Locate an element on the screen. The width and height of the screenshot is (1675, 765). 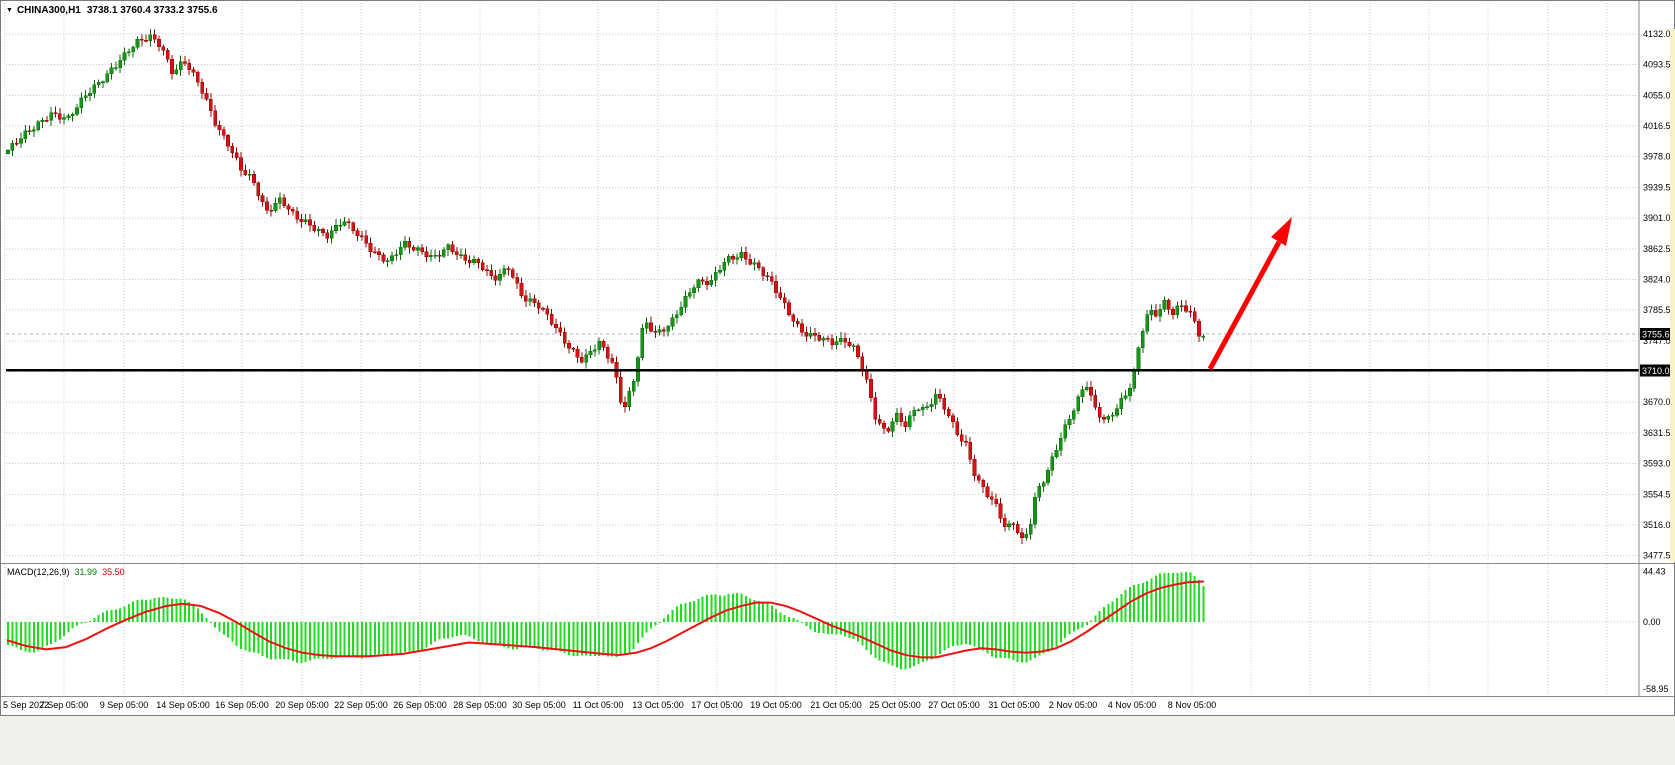
price-axis-label: 3554.5 is located at coordinates (1657, 494).